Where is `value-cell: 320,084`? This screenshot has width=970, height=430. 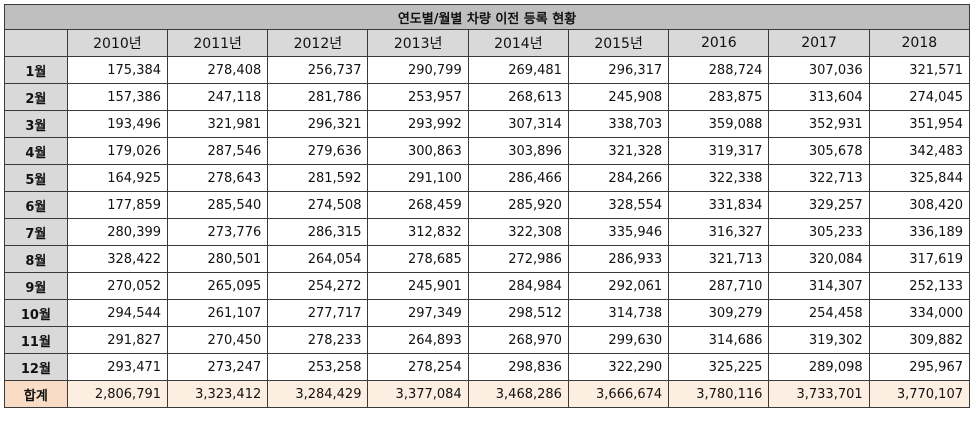 value-cell: 320,084 is located at coordinates (819, 259).